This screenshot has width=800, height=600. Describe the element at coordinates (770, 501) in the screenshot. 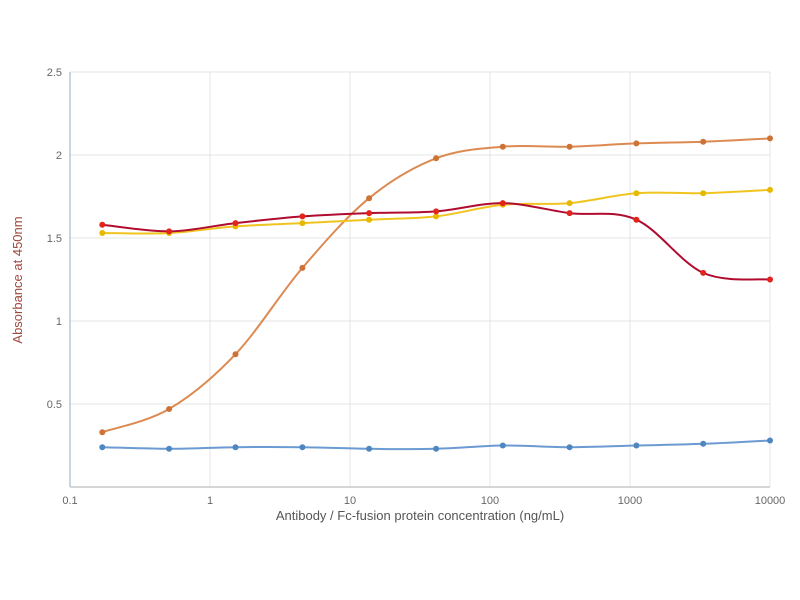

I see `x-tick-label: 10000` at that location.